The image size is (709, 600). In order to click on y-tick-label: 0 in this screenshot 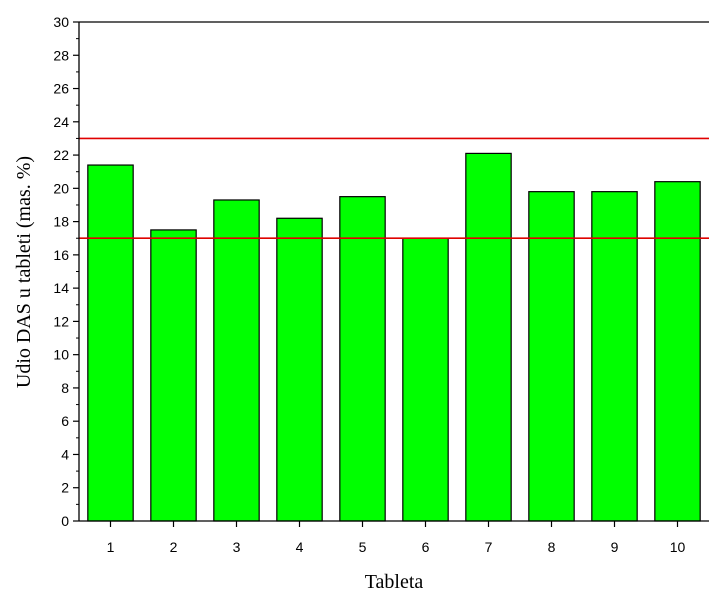, I will do `click(65, 521)`.